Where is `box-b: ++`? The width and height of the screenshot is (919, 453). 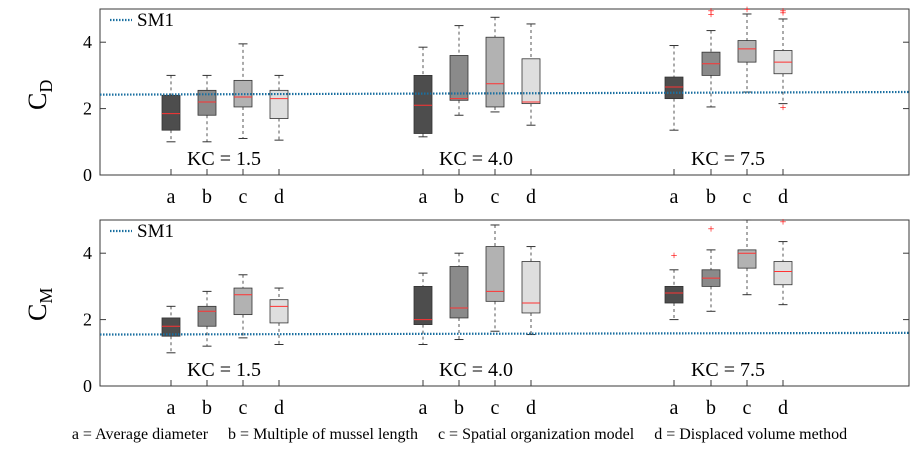
box-b: ++ is located at coordinates (711, 56).